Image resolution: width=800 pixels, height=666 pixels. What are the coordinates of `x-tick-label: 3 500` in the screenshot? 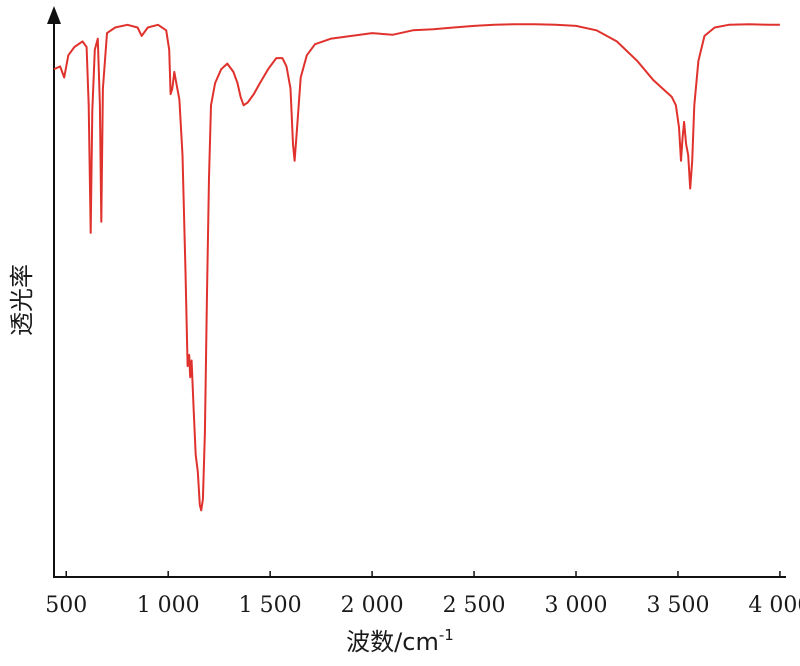 It's located at (677, 605).